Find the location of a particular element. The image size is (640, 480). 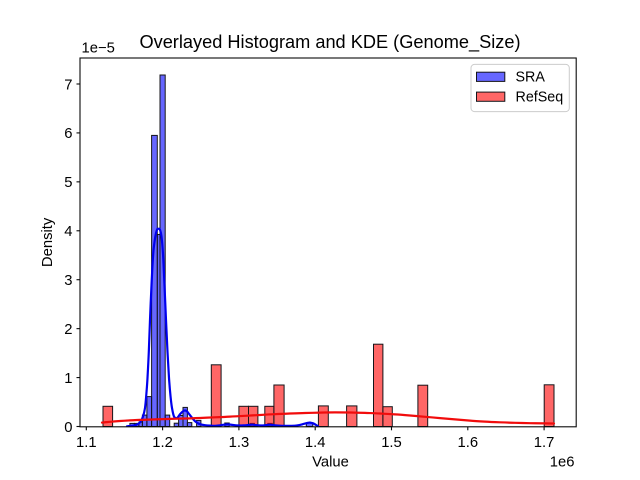

svg-text: 7 is located at coordinates (68, 85).